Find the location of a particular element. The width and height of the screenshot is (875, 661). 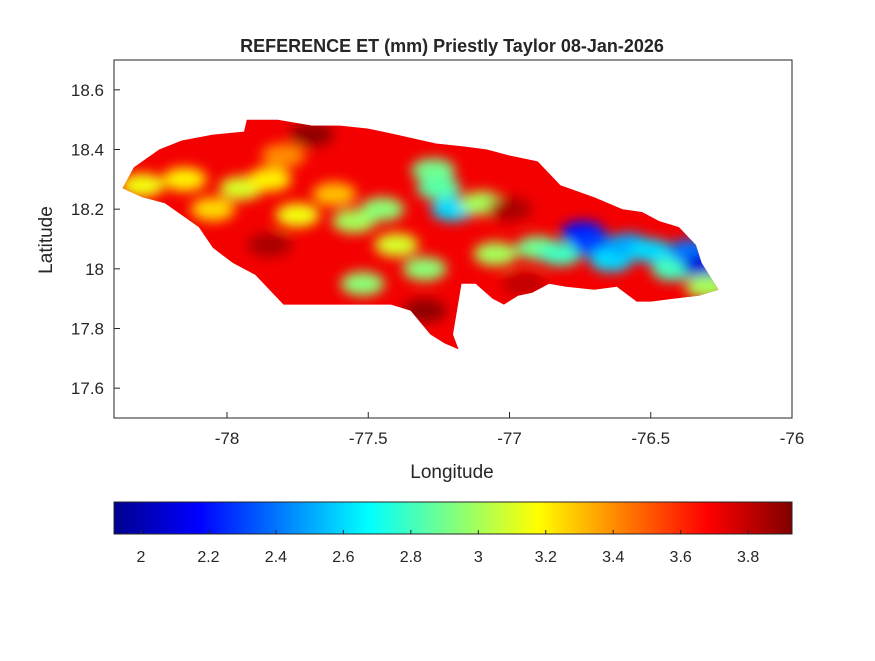

x-tick-label: -77 is located at coordinates (509, 438).